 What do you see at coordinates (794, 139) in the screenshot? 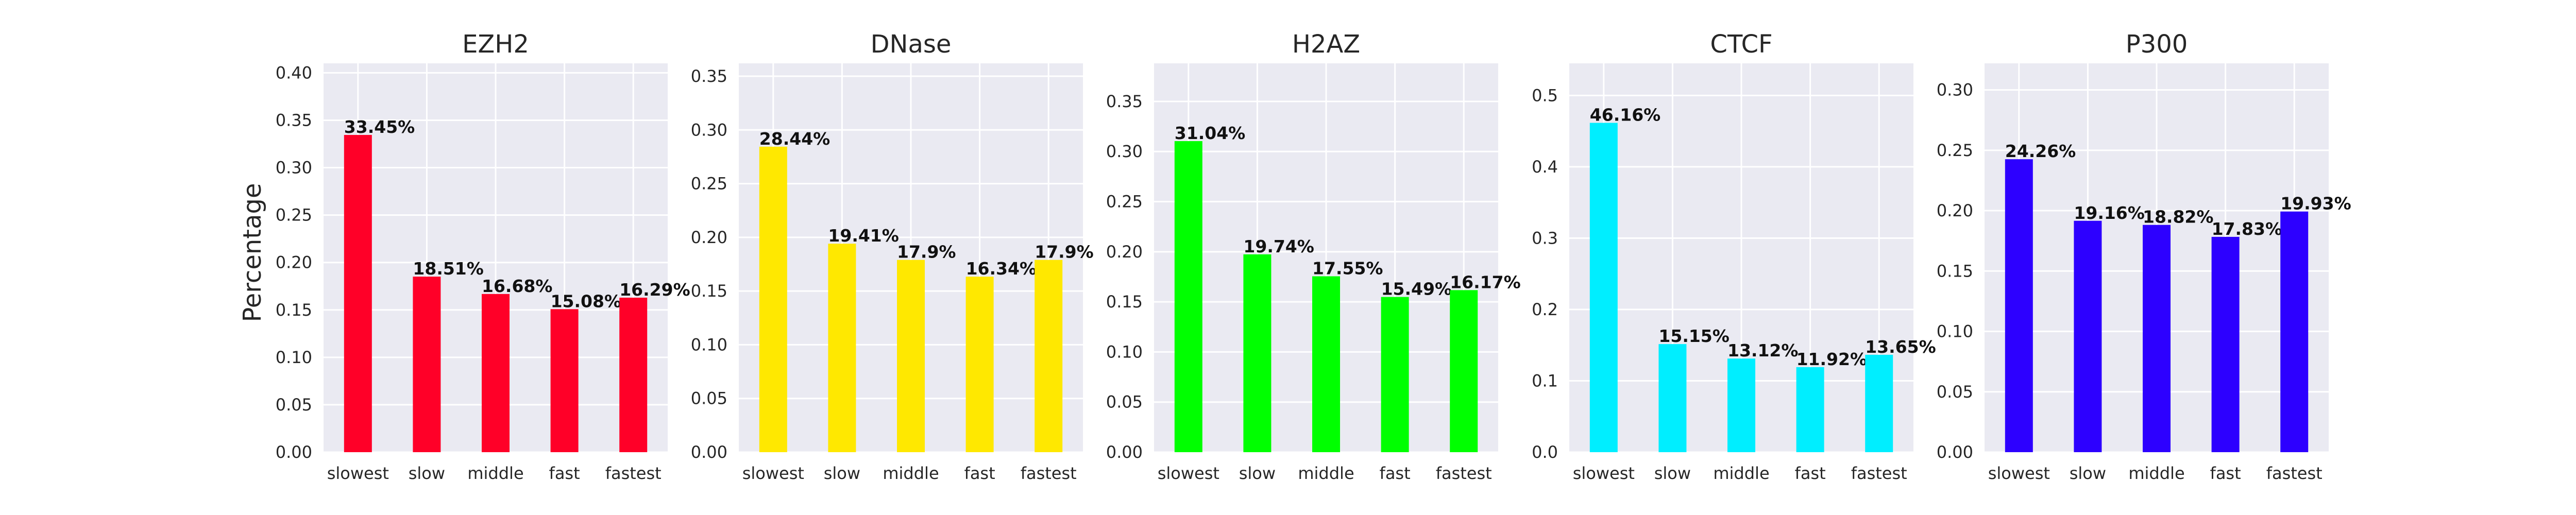
I see `bar-data-label: 28.44%` at bounding box center [794, 139].